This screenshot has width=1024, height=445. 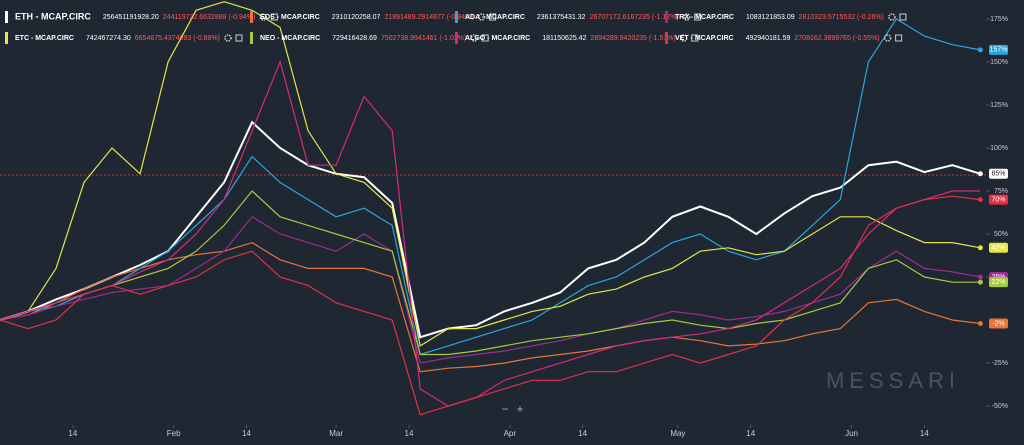 I want to click on legend-name: VET - MCAP.CIRC, so click(x=704, y=38).